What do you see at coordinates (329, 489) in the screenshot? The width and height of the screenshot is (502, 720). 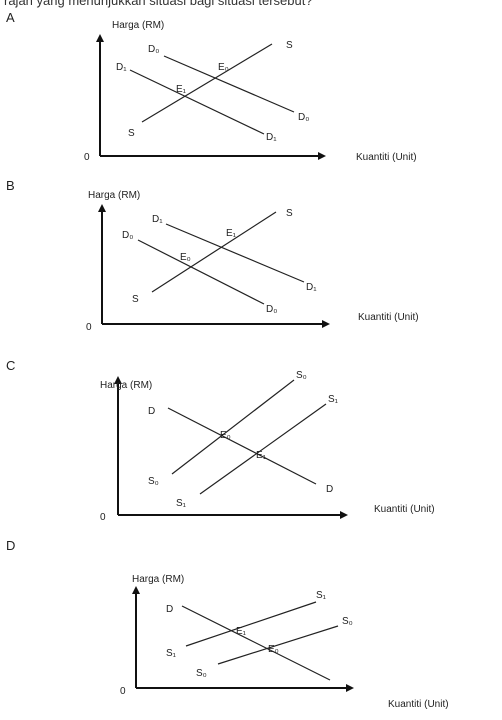 I see `demand-end-label: D` at bounding box center [329, 489].